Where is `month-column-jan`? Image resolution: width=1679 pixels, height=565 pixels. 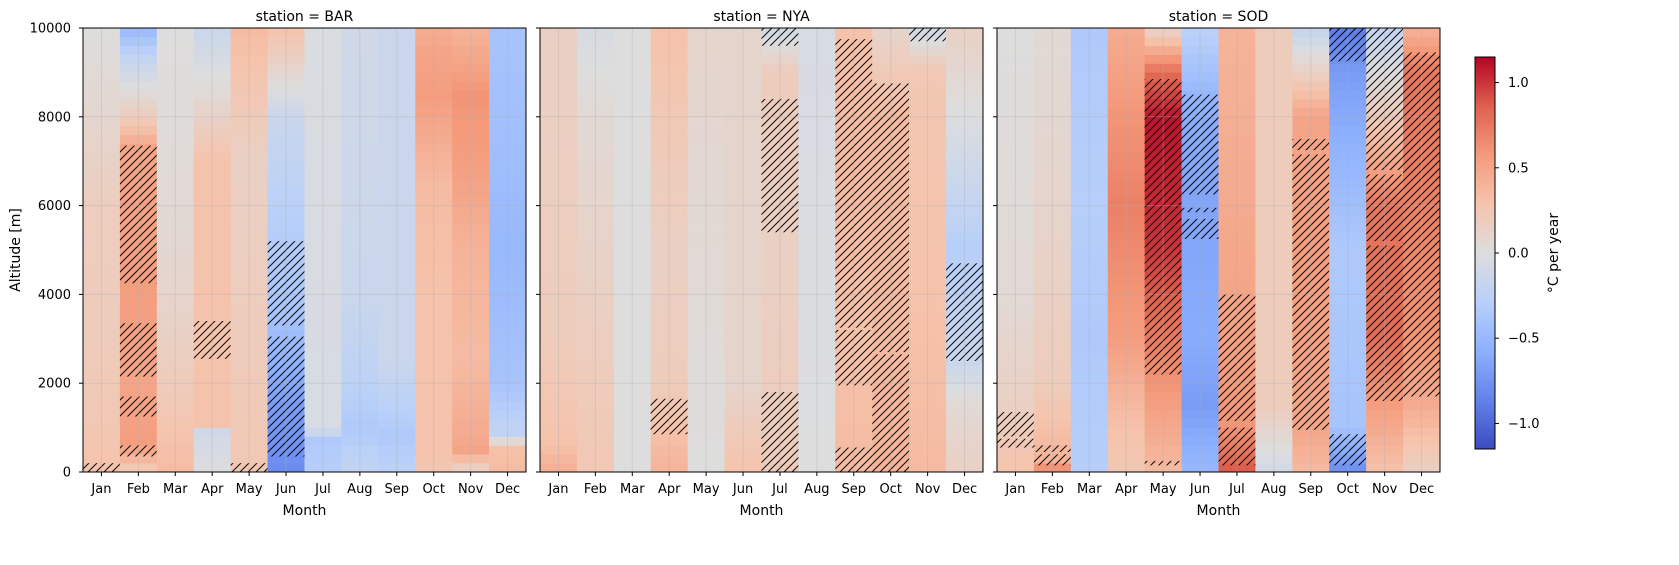
month-column-jan is located at coordinates (102, 250).